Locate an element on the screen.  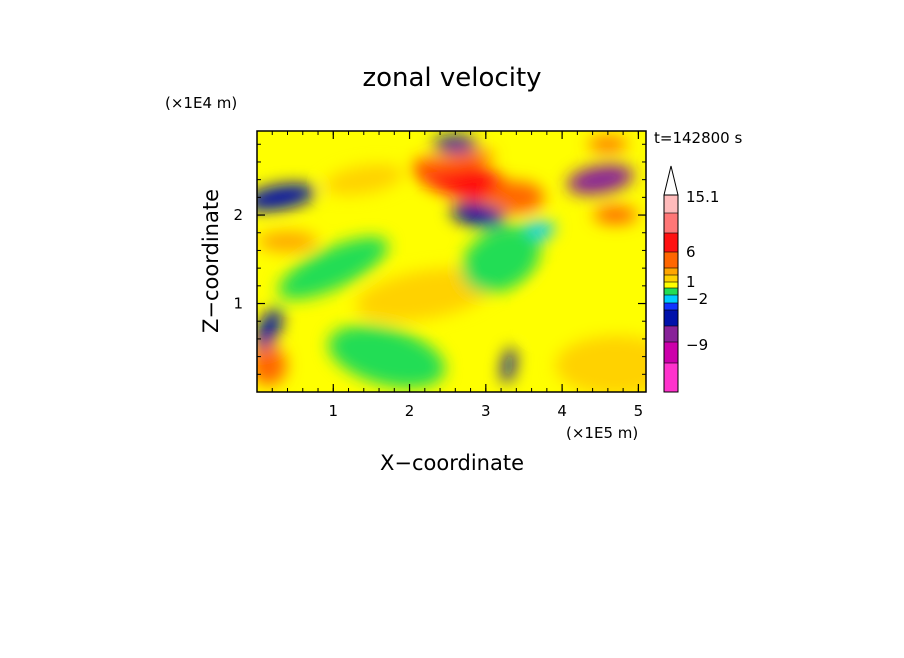
y-tick-label: 2 is located at coordinates (238, 215).